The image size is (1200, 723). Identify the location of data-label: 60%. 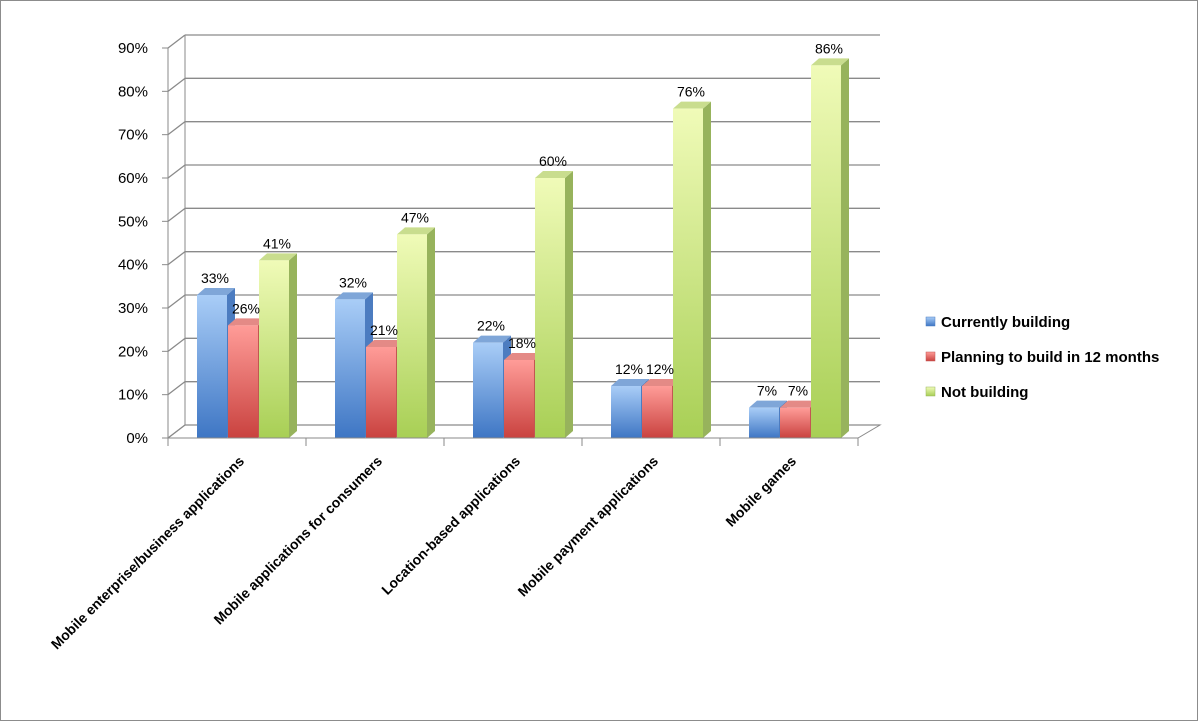
(553, 161).